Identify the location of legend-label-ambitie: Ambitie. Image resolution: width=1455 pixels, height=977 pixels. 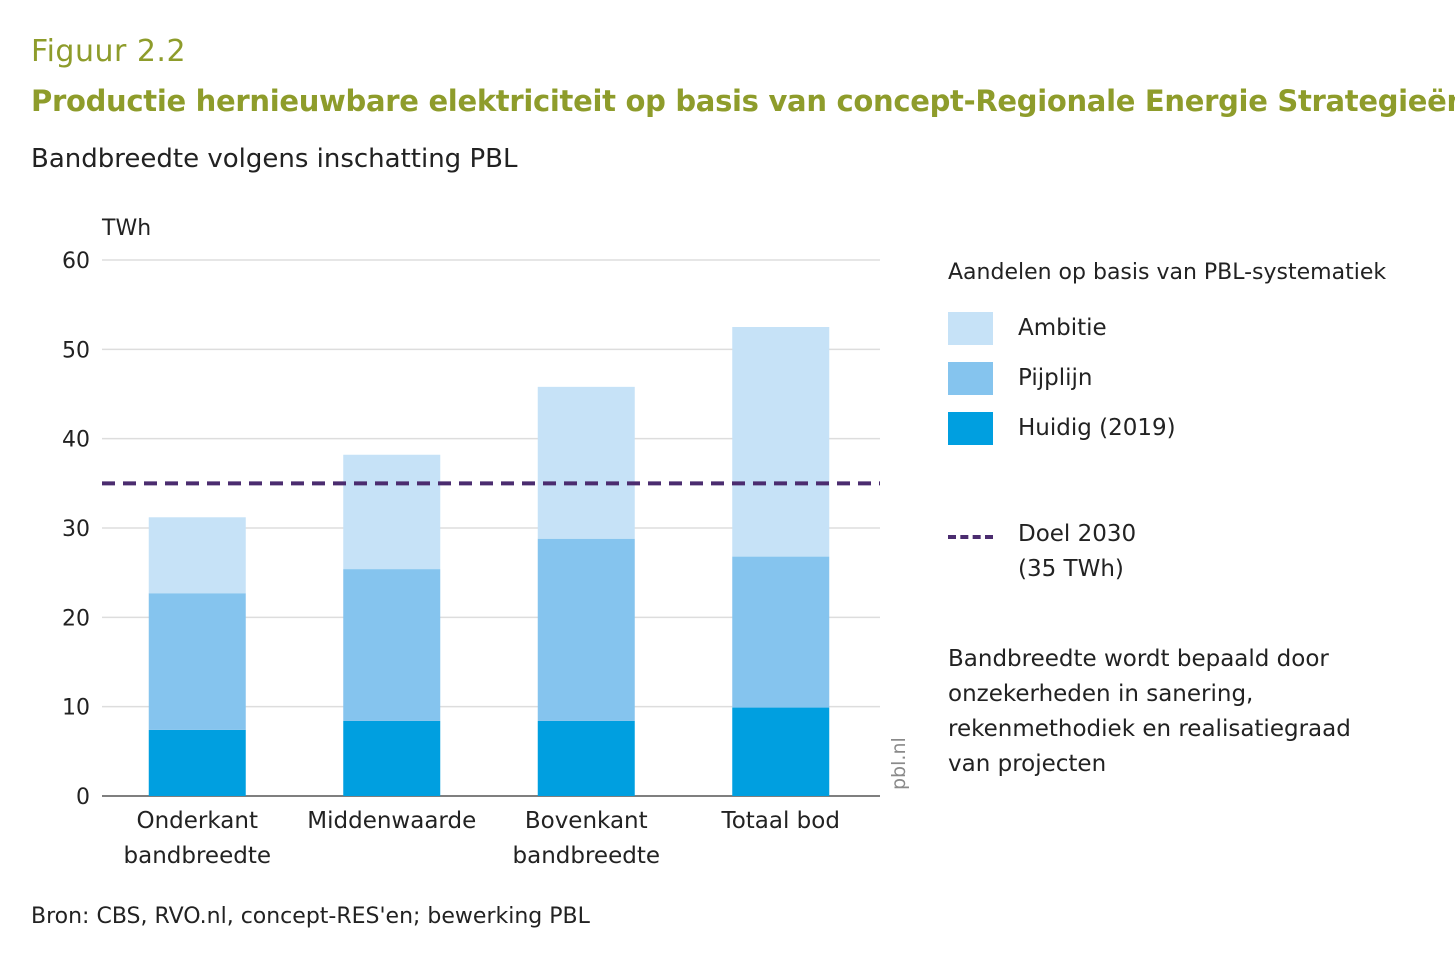
(1062, 328).